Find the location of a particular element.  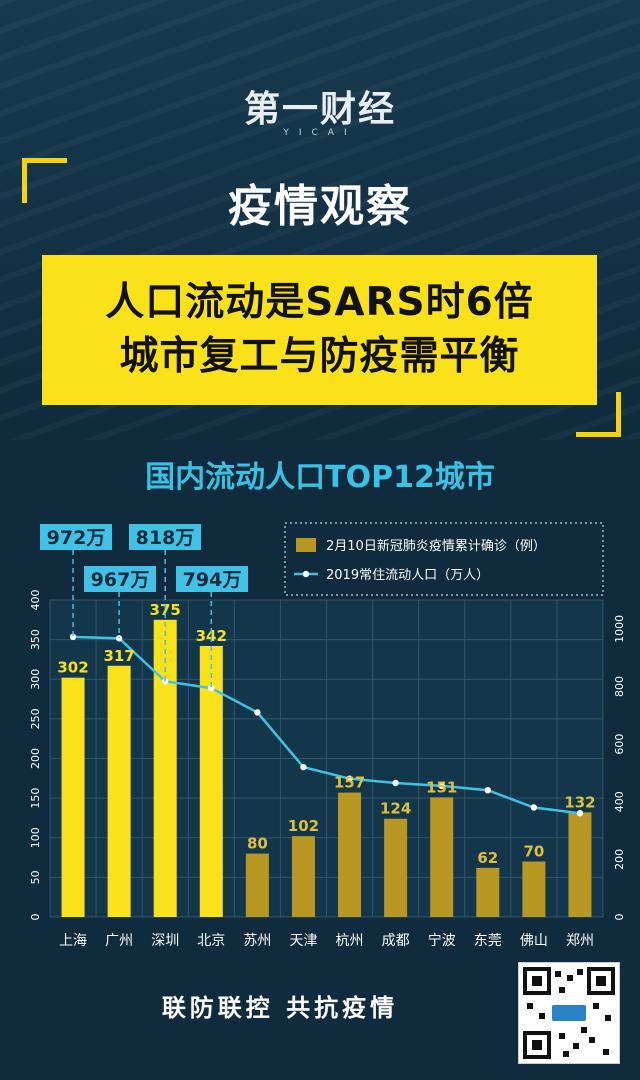

callout-label: 818万 is located at coordinates (165, 538).